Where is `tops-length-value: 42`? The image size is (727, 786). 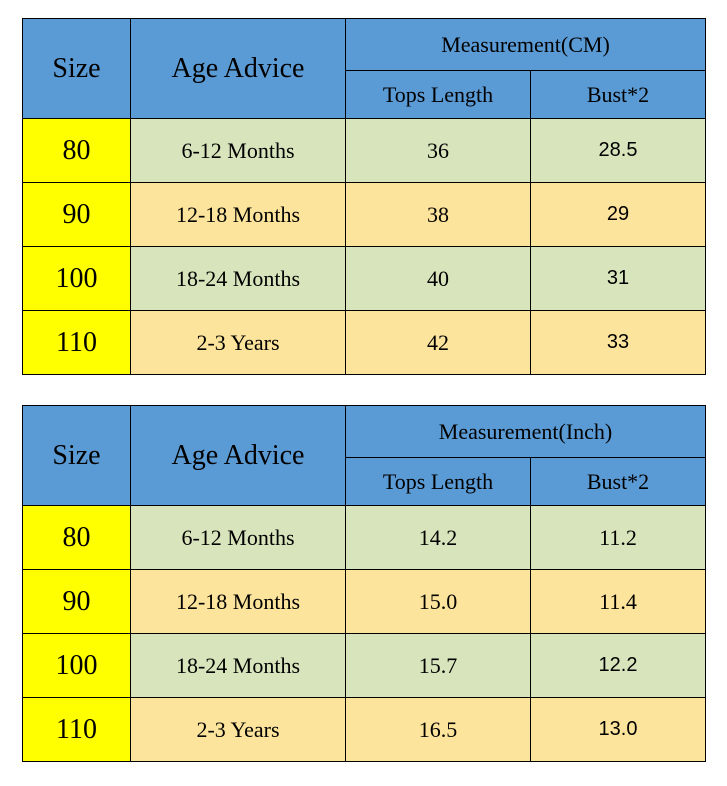
tops-length-value: 42 is located at coordinates (438, 342).